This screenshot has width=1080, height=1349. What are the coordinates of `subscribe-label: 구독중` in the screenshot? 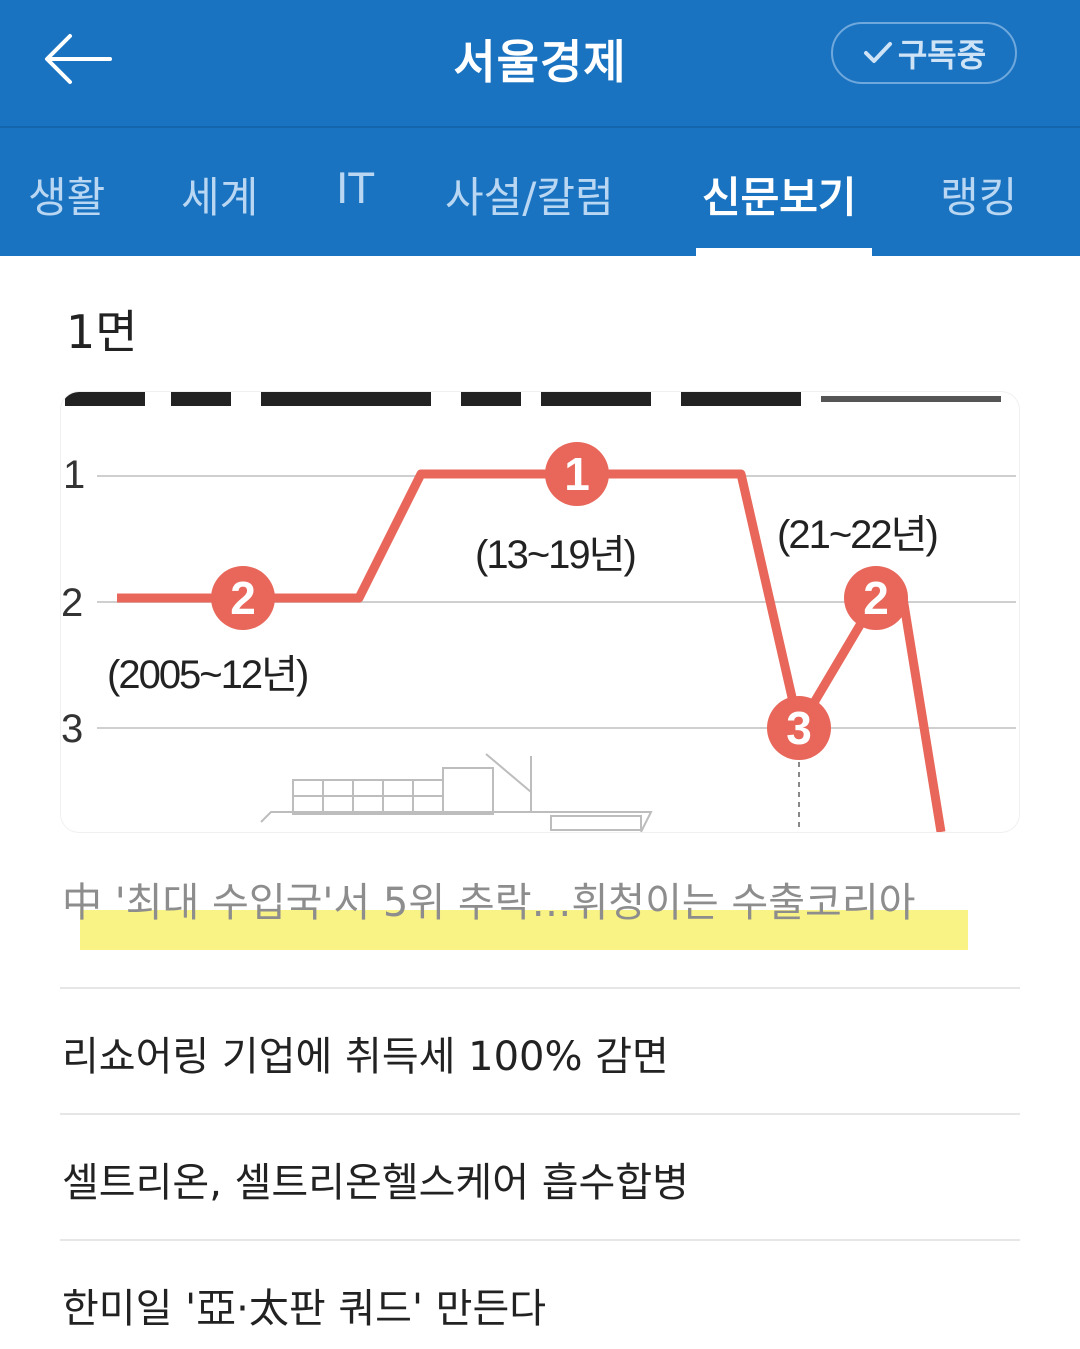 It's located at (942, 55).